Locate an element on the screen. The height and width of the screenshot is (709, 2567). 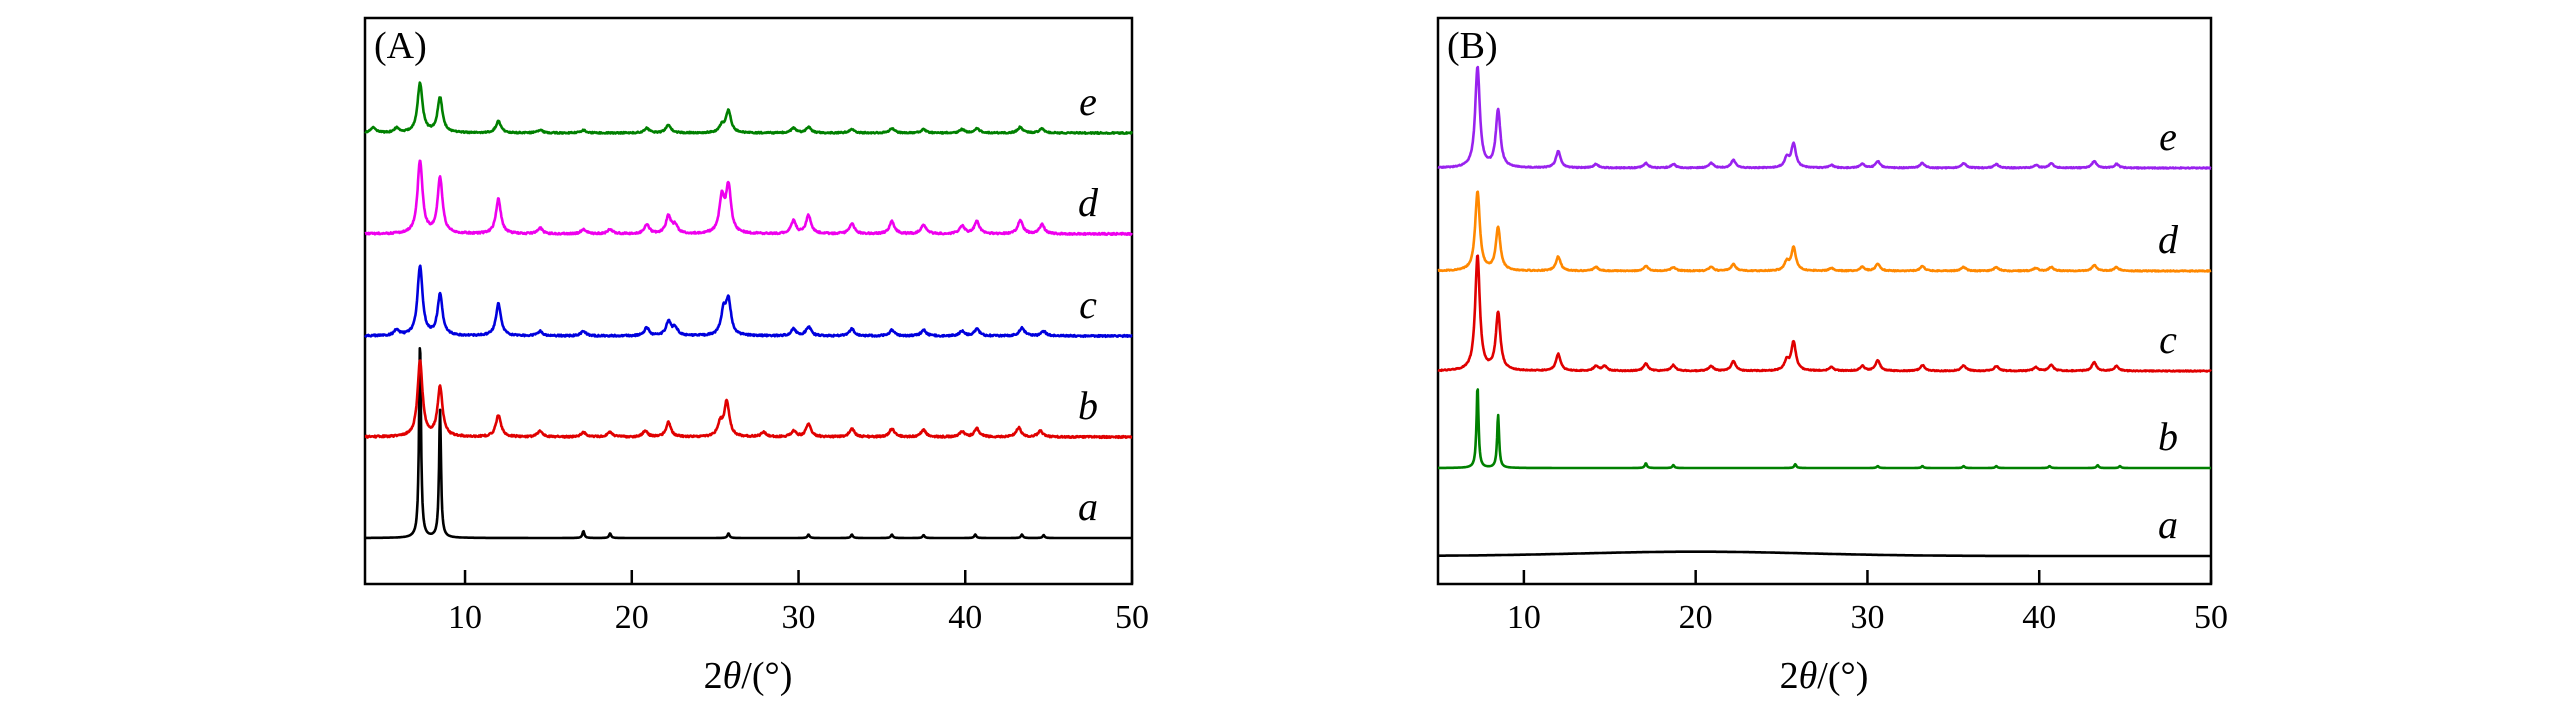
panel-b-series-a is located at coordinates (1824, 554).